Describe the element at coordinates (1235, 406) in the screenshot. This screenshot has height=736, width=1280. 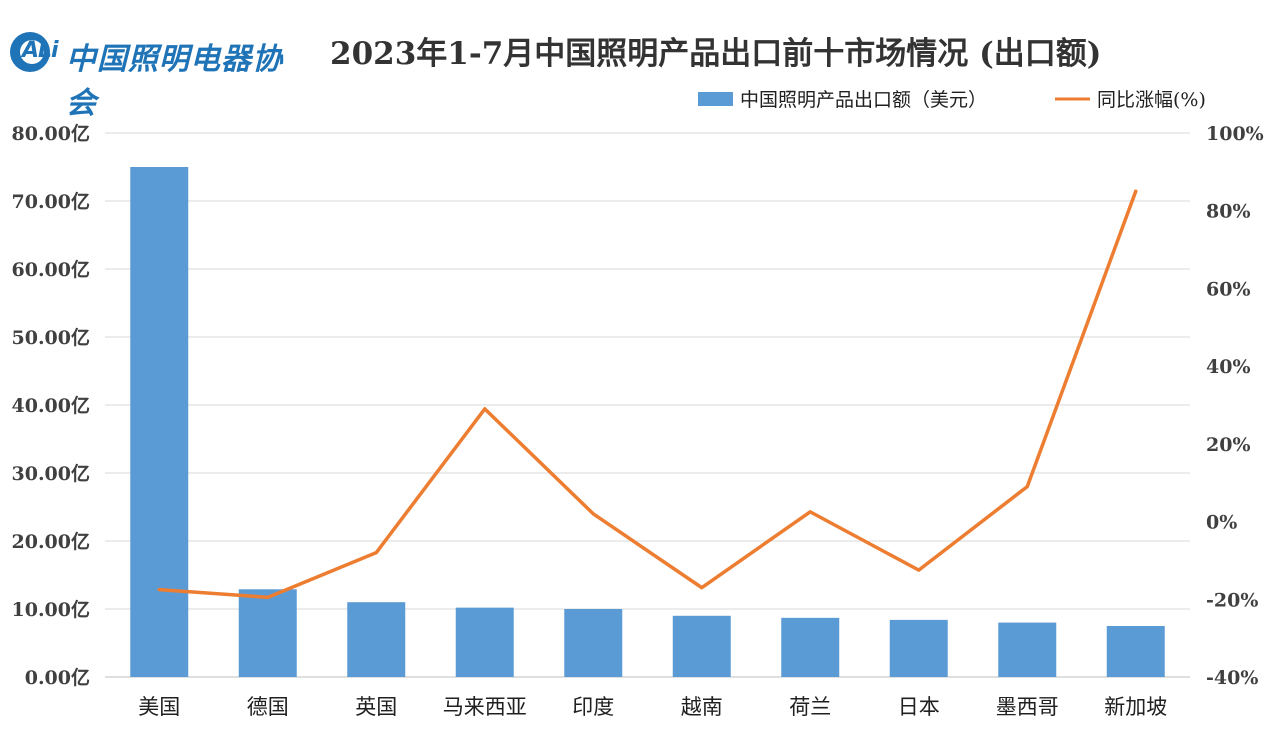
I see `right-axis-ticks: -40% -20% 0% 20% 40% 60% 80% 100%` at that location.